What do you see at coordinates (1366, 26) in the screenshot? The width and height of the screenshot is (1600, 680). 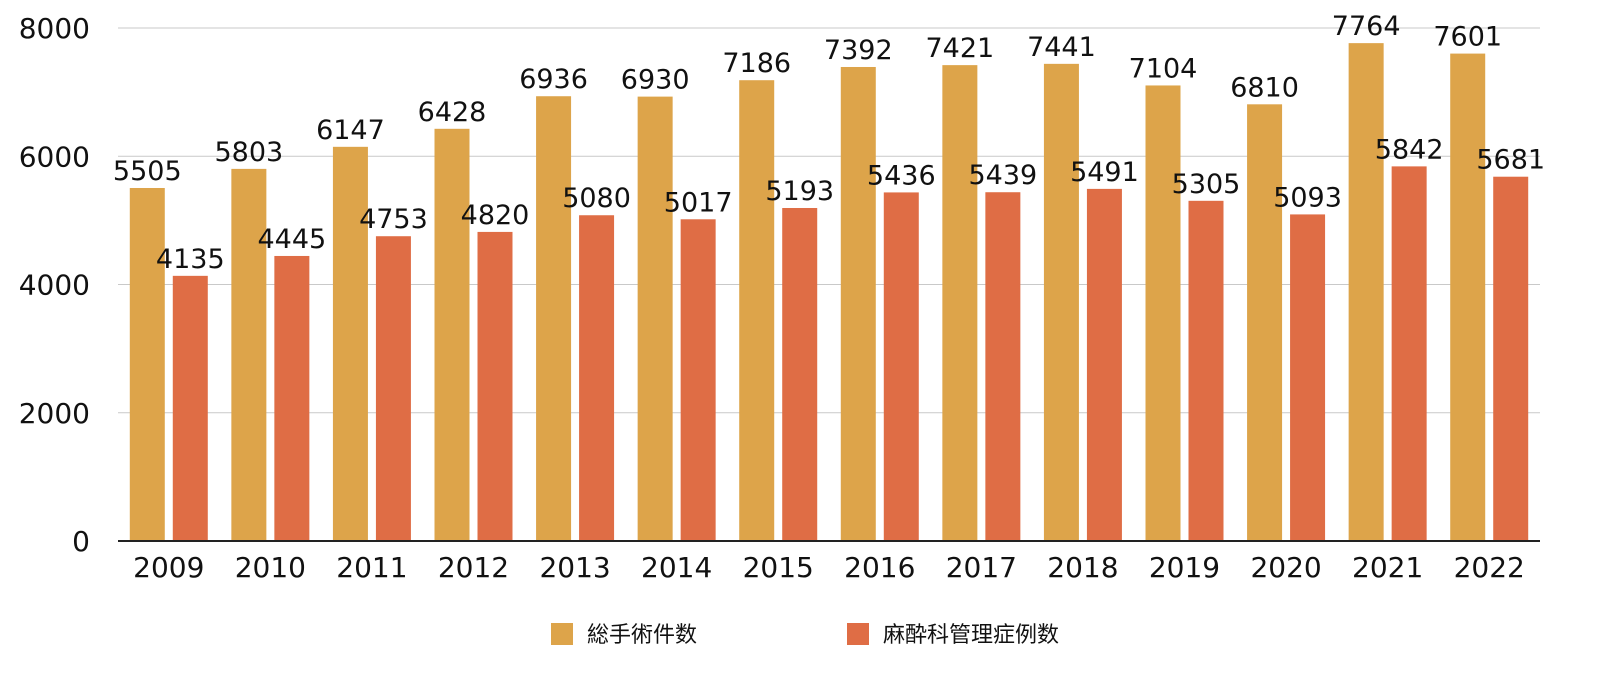 I see `data-label-total-surgeries: 7764` at bounding box center [1366, 26].